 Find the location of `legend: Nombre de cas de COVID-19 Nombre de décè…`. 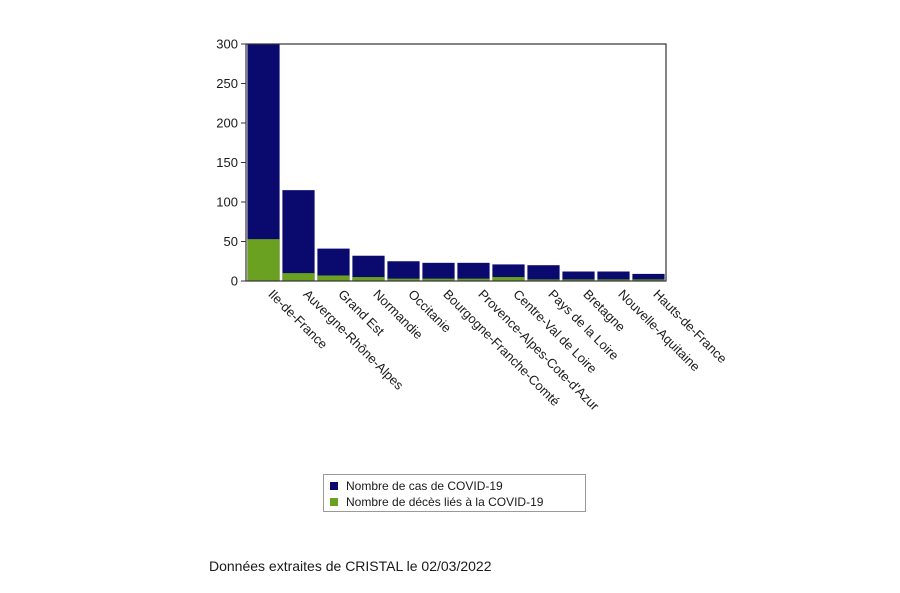

legend: Nombre de cas de COVID-19 Nombre de décè… is located at coordinates (454, 493).